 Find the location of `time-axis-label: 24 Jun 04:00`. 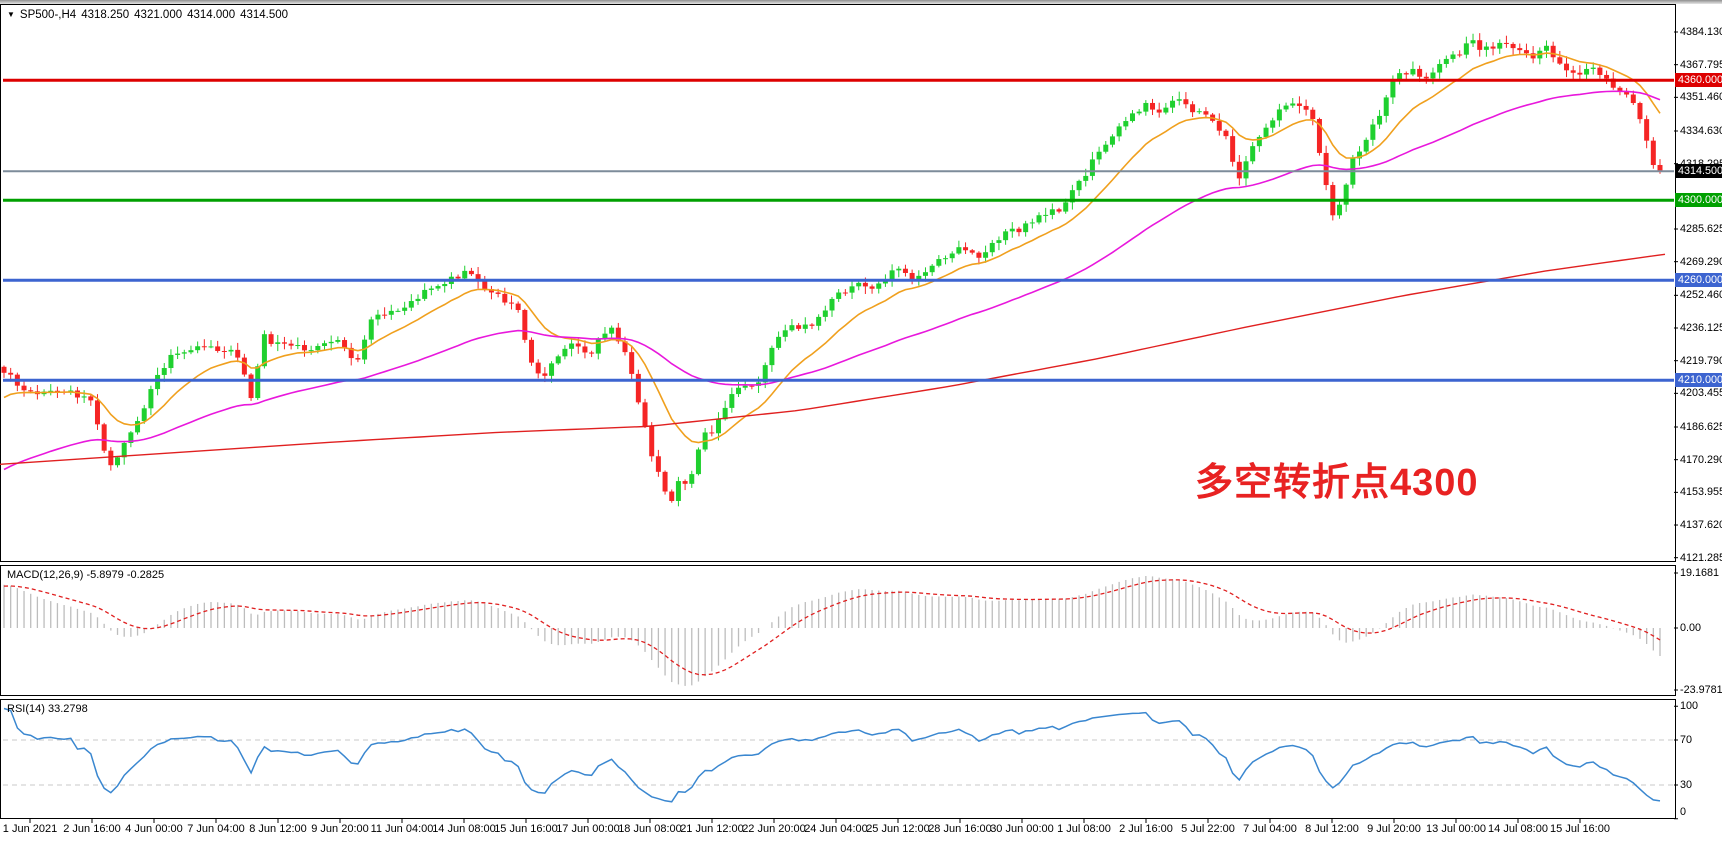

time-axis-label: 24 Jun 04:00 is located at coordinates (836, 829).